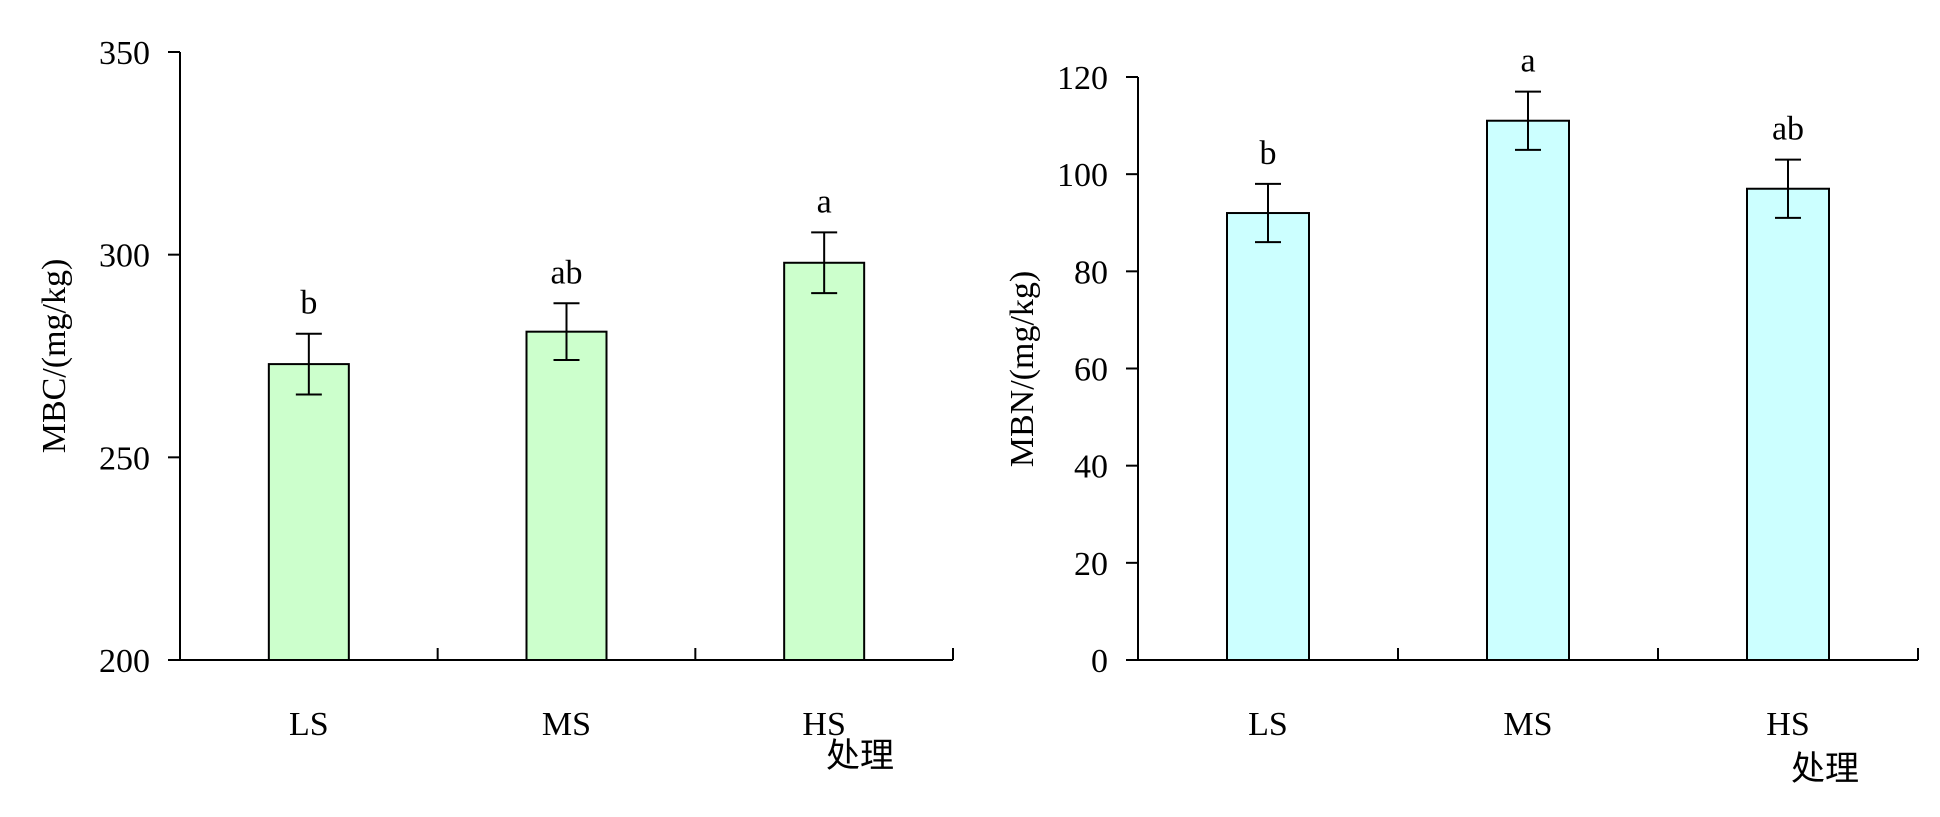 Image resolution: width=1940 pixels, height=817 pixels. What do you see at coordinates (1022, 369) in the screenshot?
I see `y-axis-title: MBN/(mg/kg)` at bounding box center [1022, 369].